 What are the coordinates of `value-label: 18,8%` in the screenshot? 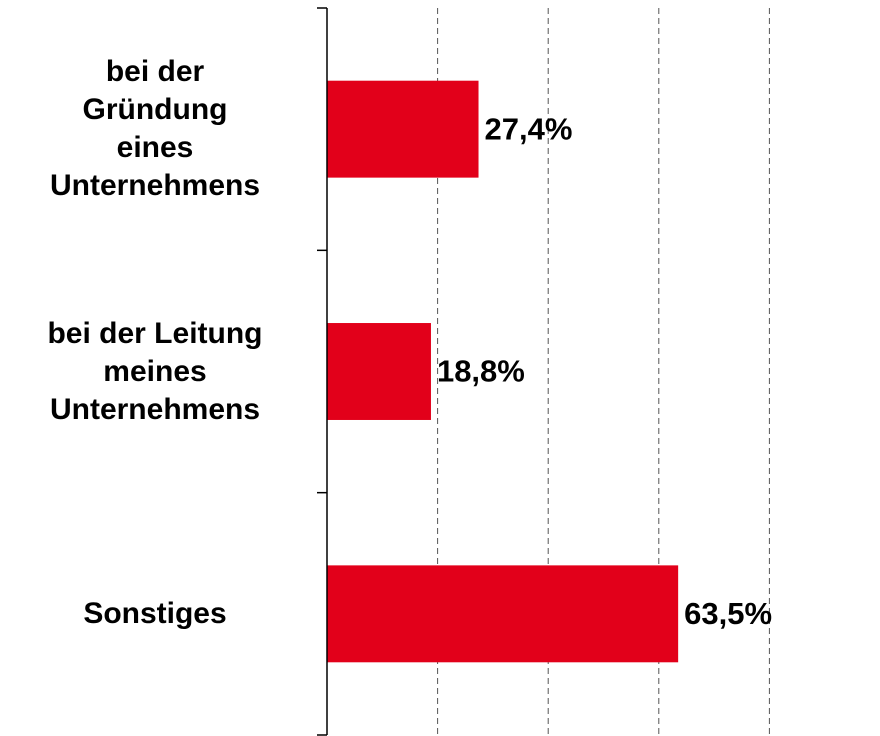 It's located at (481, 371).